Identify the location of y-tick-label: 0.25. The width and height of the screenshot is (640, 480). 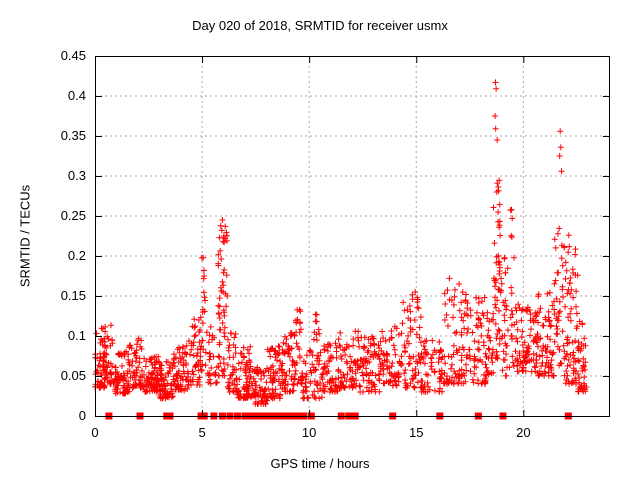
(73, 215).